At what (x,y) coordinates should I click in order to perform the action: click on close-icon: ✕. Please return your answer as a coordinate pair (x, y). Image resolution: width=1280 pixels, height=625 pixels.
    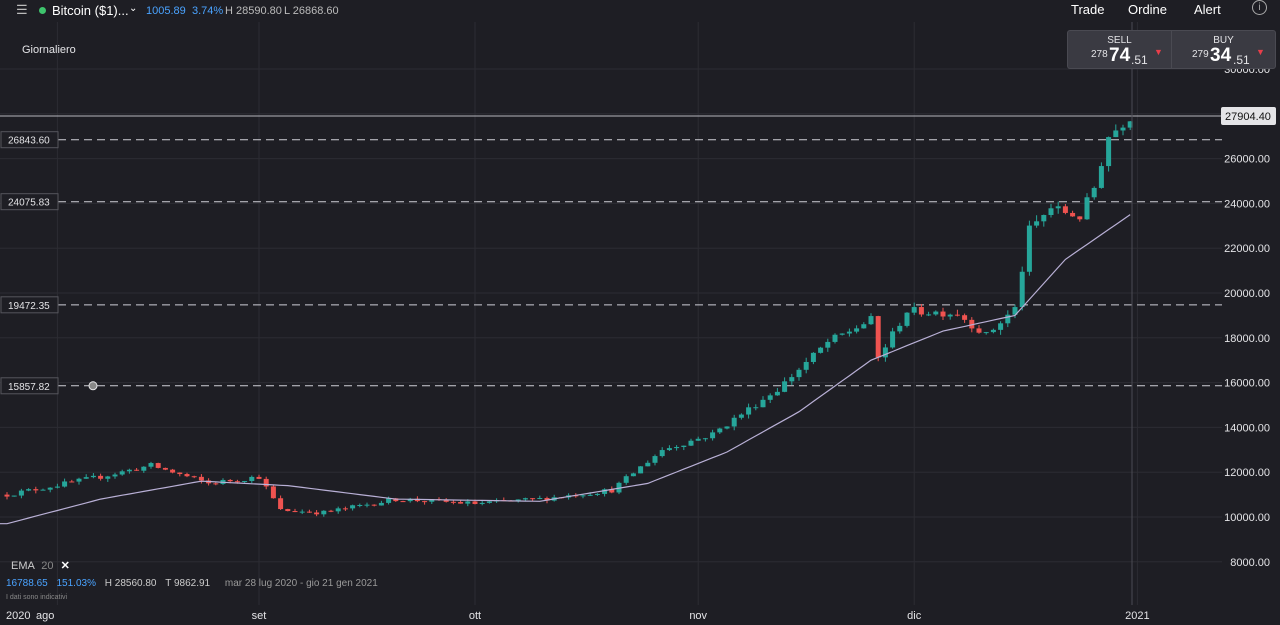
    Looking at the image, I should click on (65, 566).